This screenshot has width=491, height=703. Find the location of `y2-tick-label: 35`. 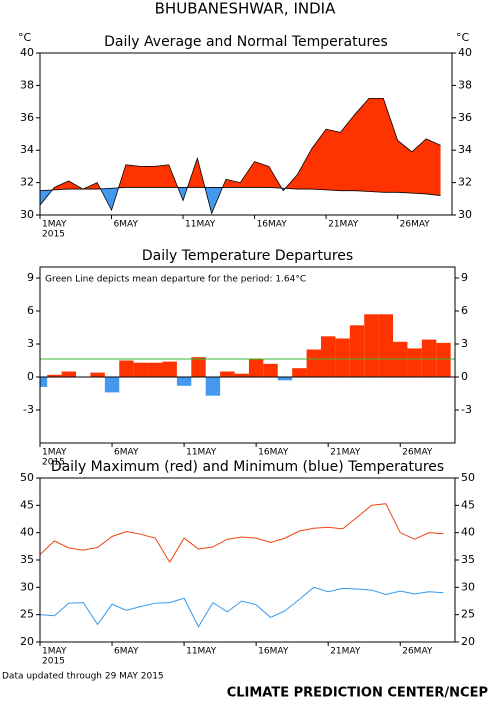

y2-tick-label: 35 is located at coordinates (468, 559).